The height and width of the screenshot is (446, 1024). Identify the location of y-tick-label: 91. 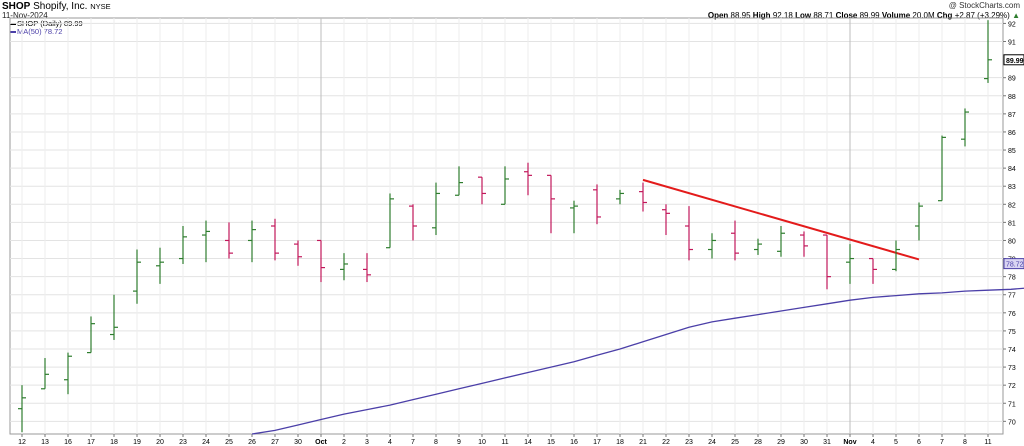
(1012, 43).